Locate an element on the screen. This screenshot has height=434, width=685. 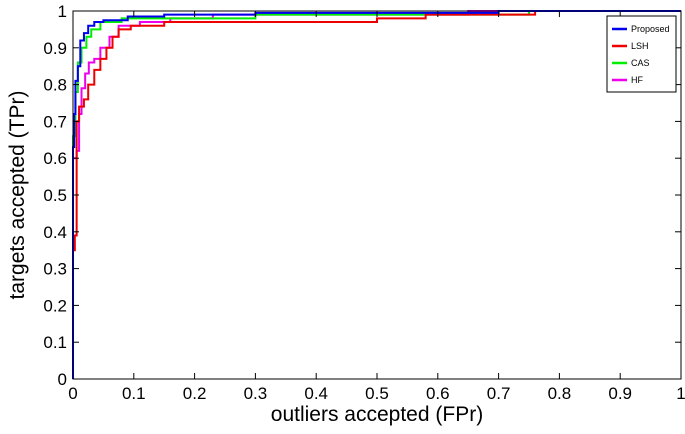
x-tick-label: 0.2 is located at coordinates (195, 393).